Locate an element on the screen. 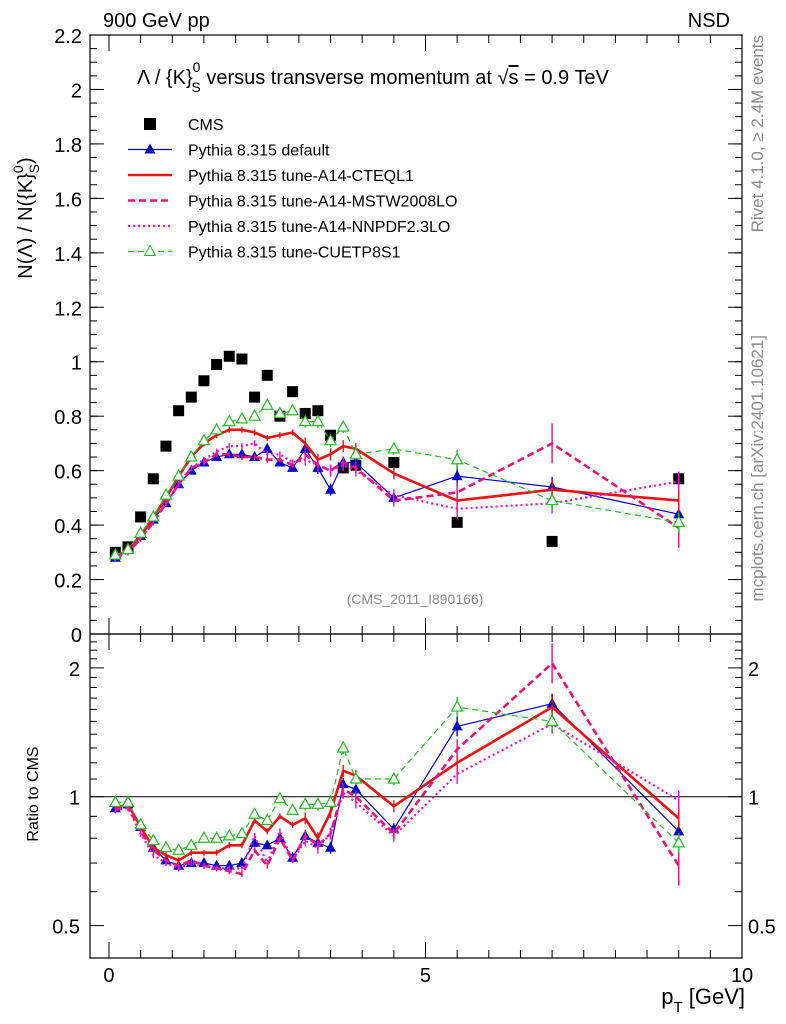 The image size is (786, 1024). ratio-line-cteql1 is located at coordinates (397, 783).